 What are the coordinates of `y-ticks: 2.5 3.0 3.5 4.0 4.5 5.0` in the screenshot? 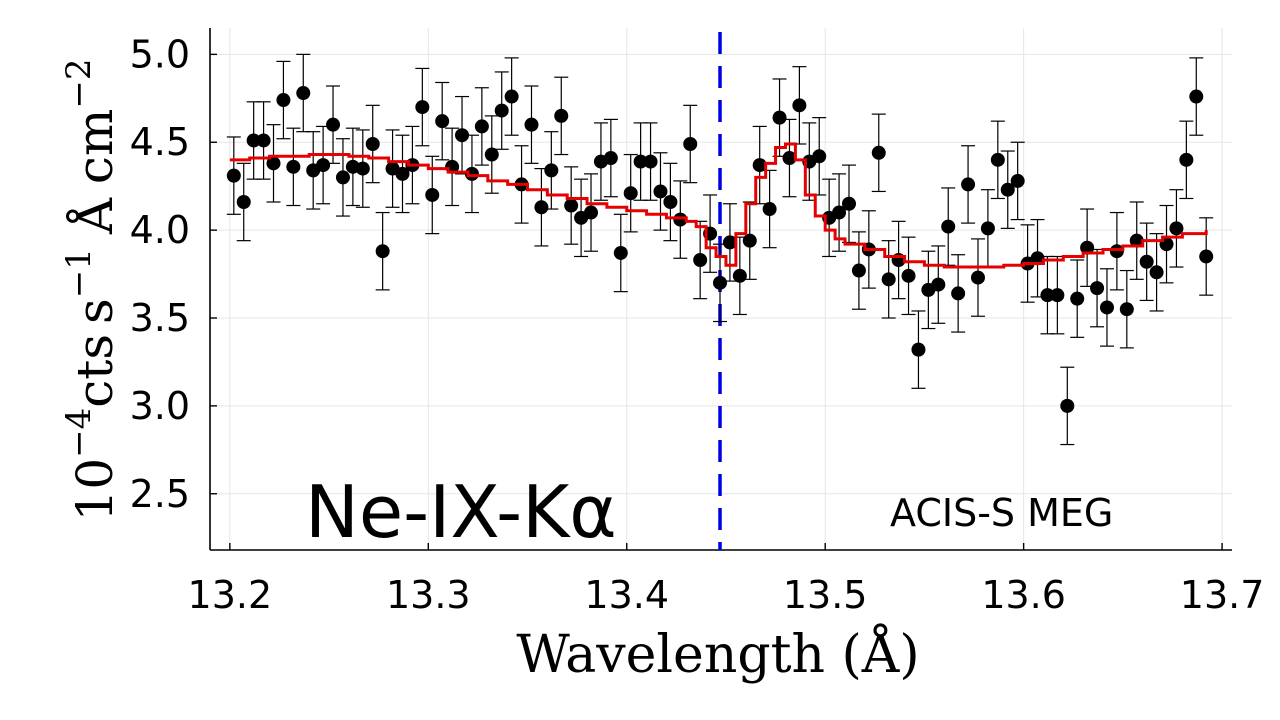 It's located at (173, 274).